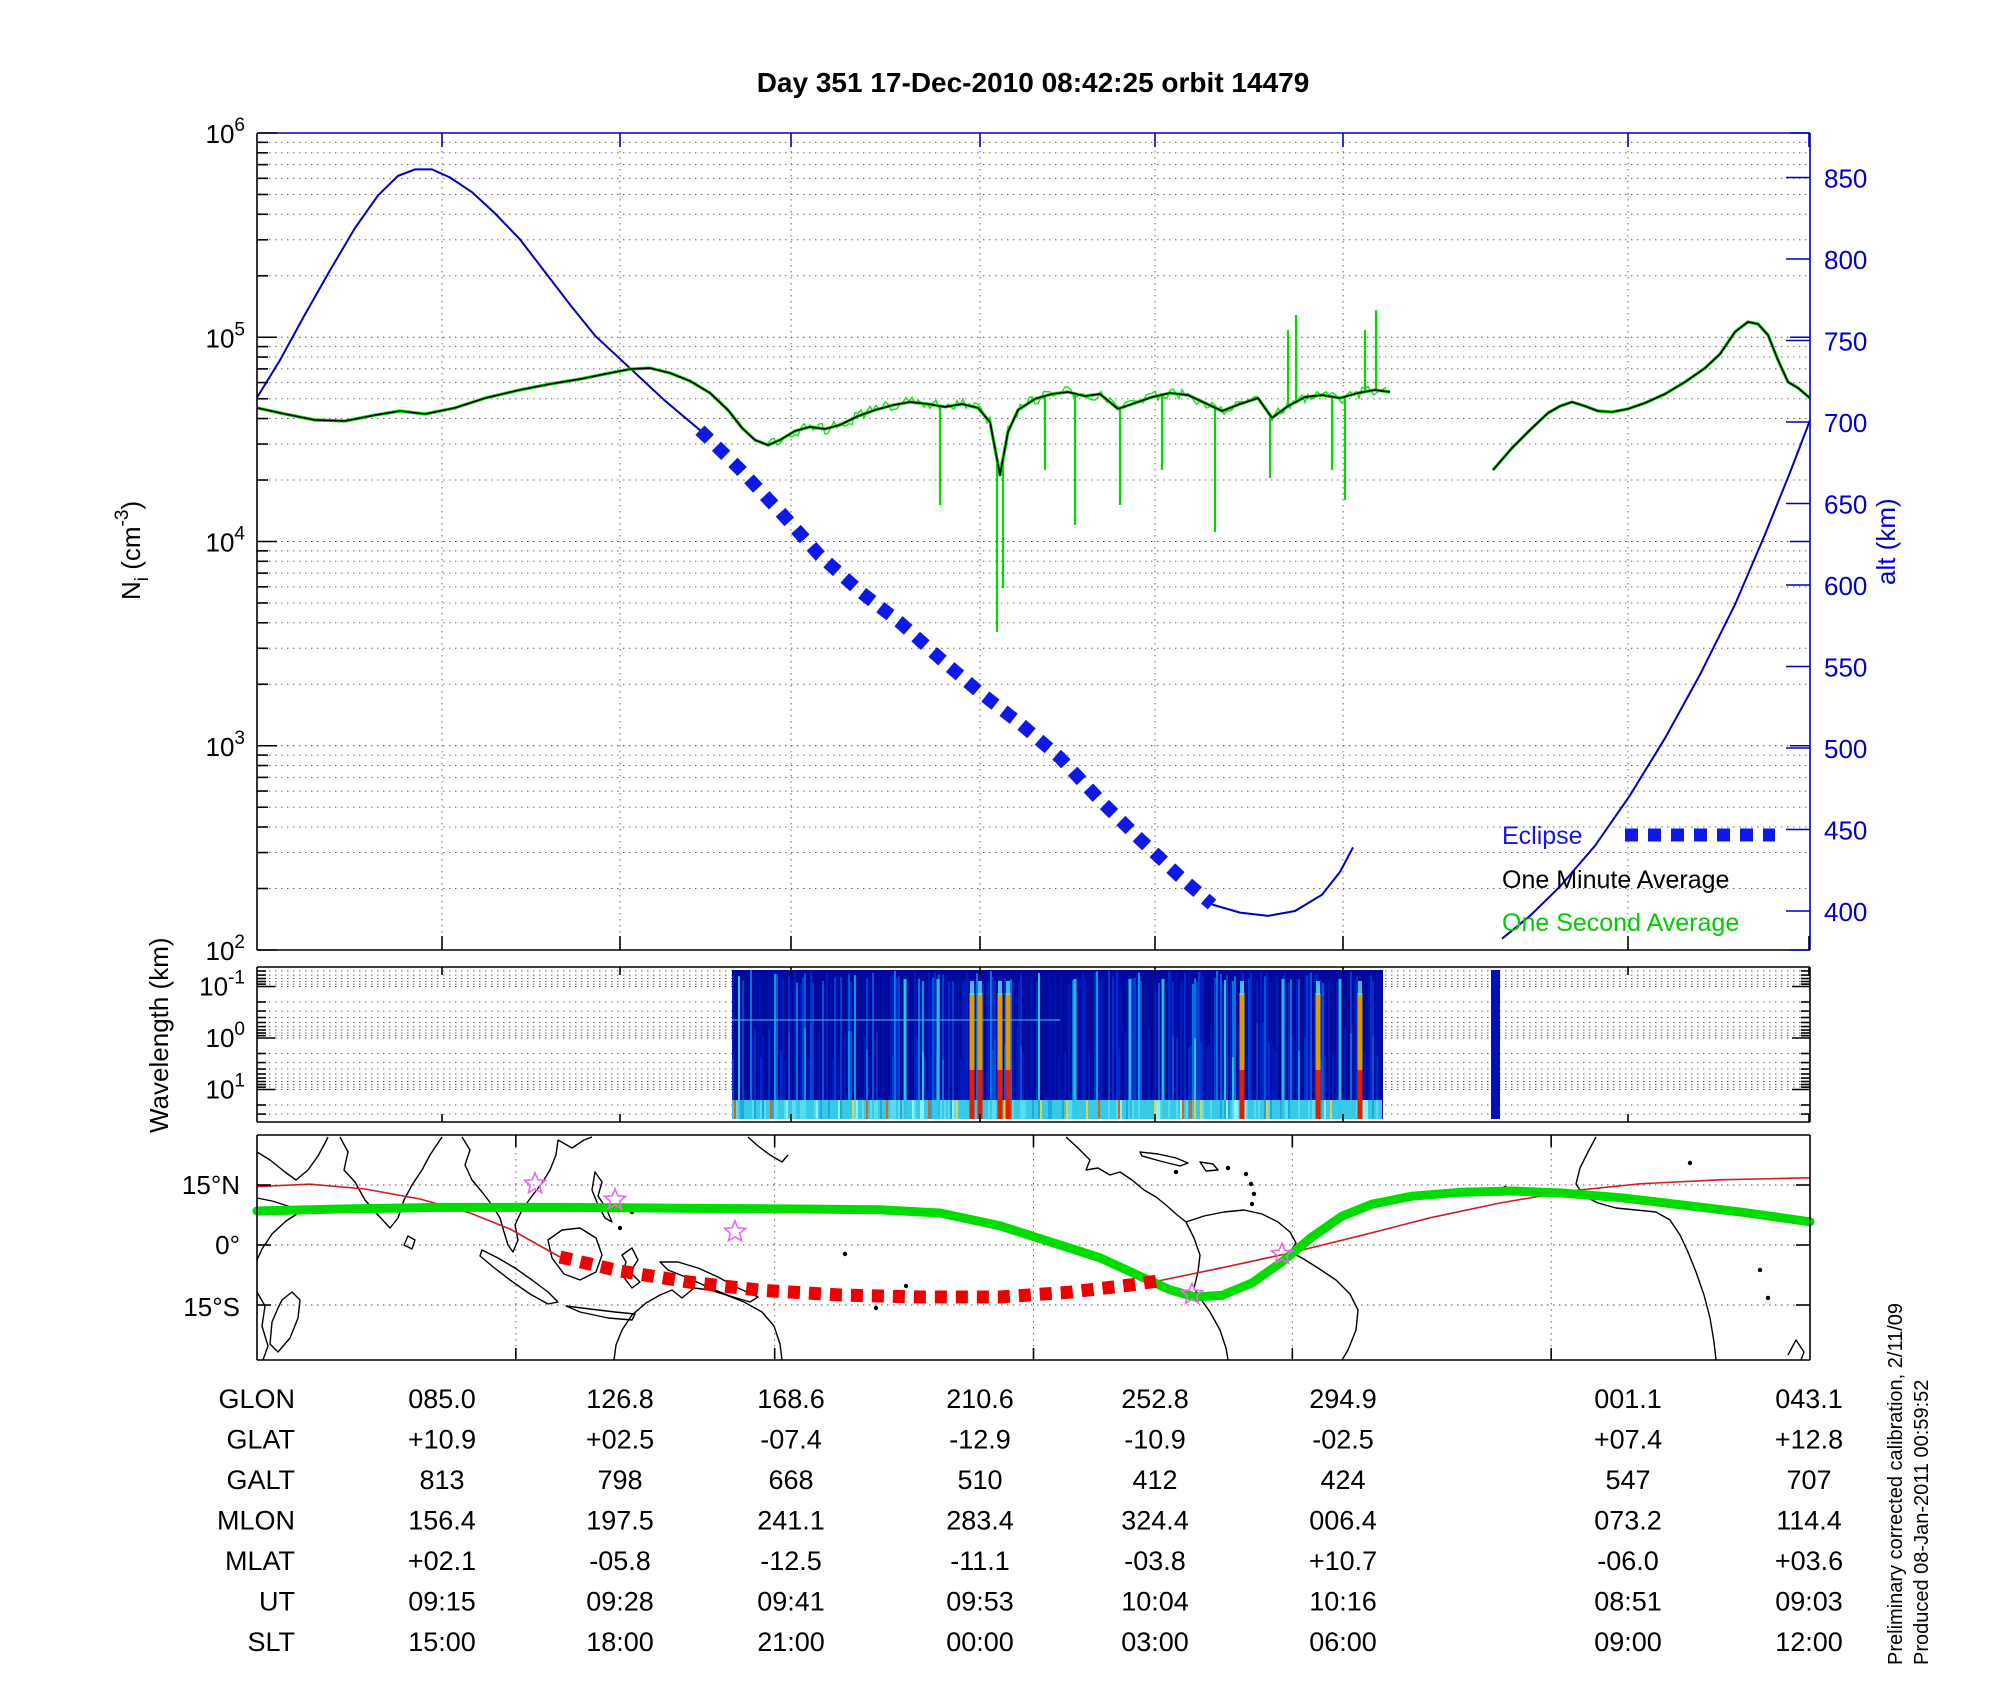  What do you see at coordinates (1808, 1480) in the screenshot?
I see `table-cell: 707` at bounding box center [1808, 1480].